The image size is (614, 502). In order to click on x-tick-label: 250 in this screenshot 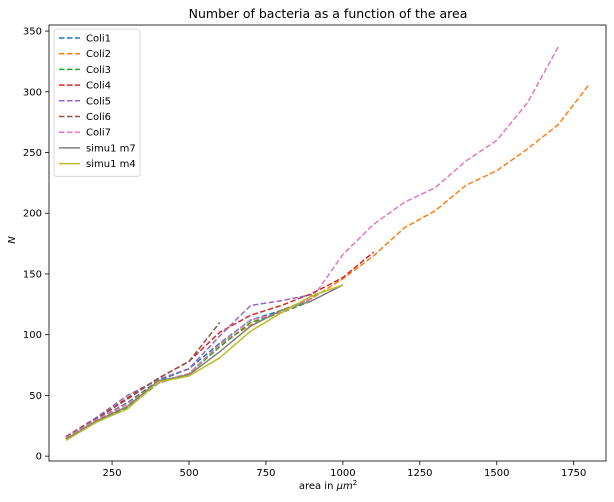, I will do `click(112, 473)`.